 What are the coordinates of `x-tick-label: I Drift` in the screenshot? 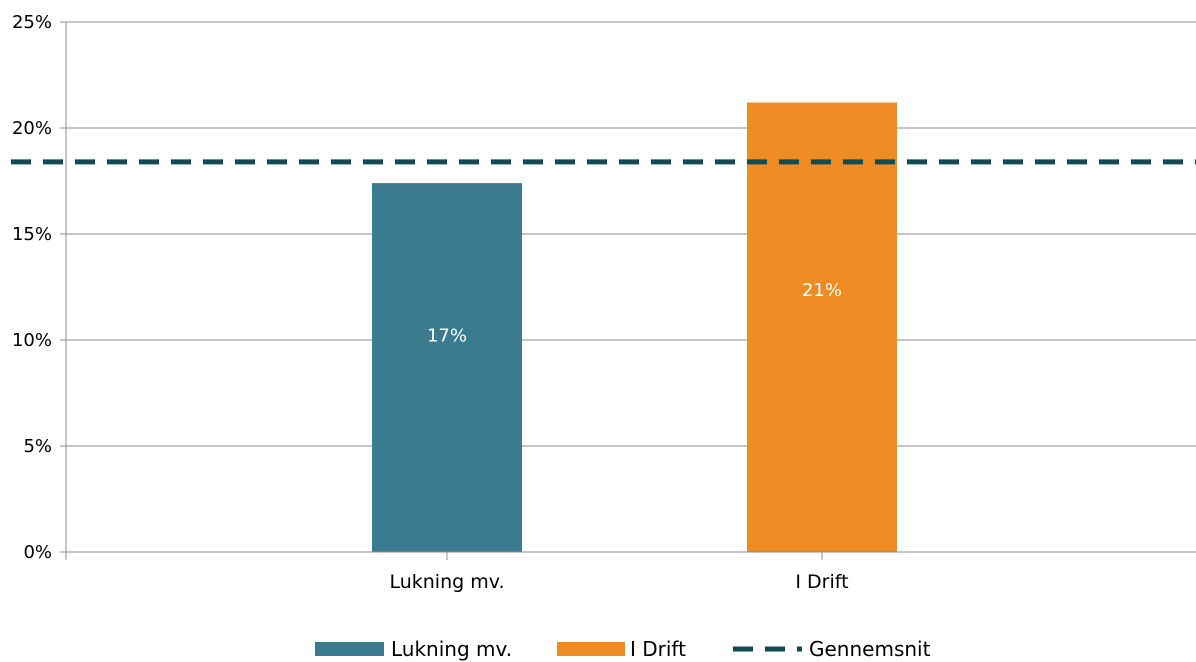 It's located at (821, 582).